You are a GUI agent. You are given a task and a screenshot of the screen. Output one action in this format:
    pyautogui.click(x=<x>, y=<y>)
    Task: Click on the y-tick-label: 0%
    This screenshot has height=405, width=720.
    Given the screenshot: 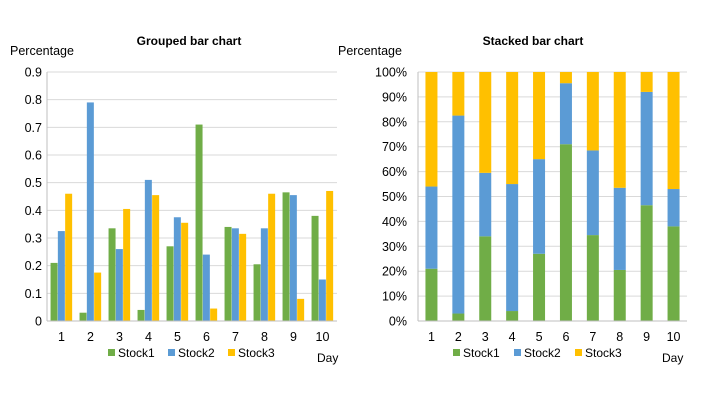 What is the action you would take?
    pyautogui.click(x=398, y=322)
    